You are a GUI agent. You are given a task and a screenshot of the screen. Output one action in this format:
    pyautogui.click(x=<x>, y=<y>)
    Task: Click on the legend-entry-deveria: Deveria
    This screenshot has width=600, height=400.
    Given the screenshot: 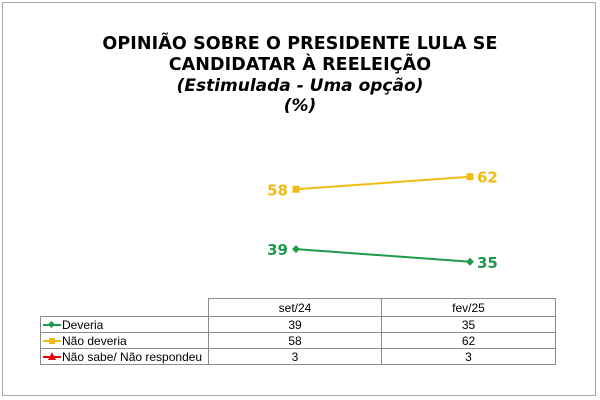 What is the action you would take?
    pyautogui.click(x=124, y=324)
    